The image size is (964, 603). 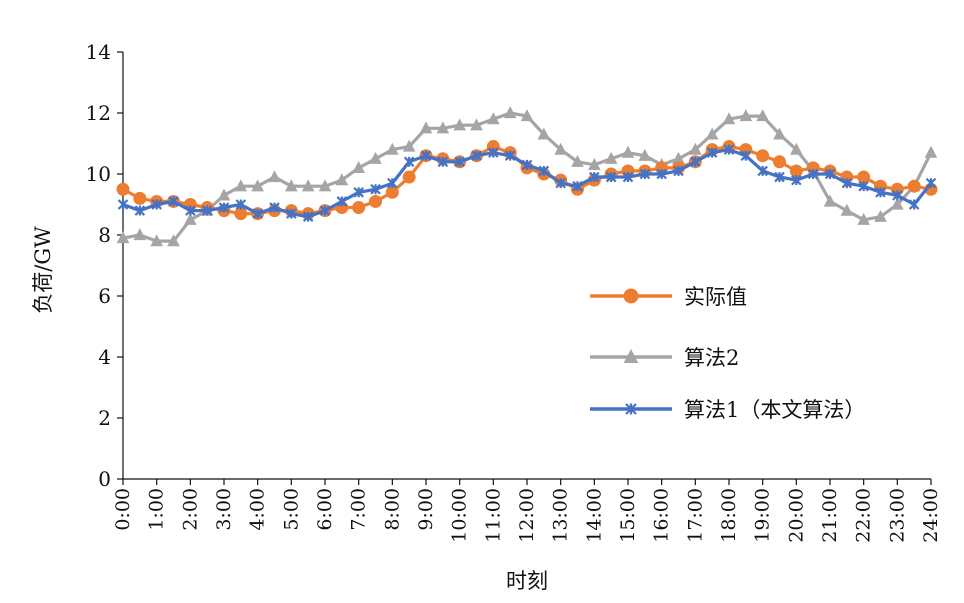 I want to click on y-tick-label: 14, so click(x=98, y=52).